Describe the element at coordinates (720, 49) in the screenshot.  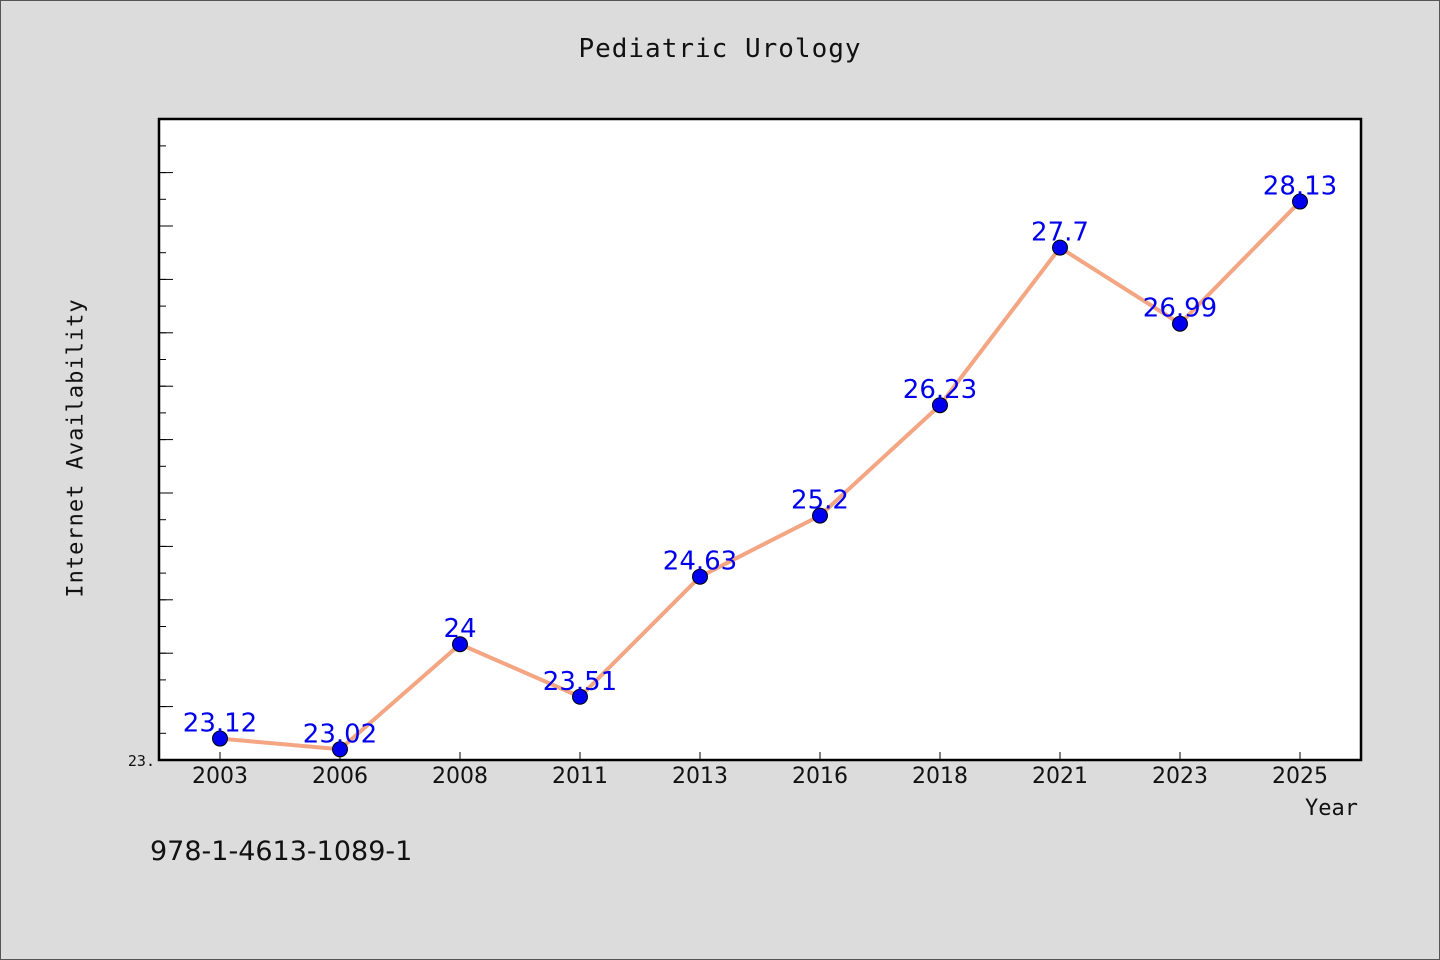
I see `chart-title: Pediatric Urology` at that location.